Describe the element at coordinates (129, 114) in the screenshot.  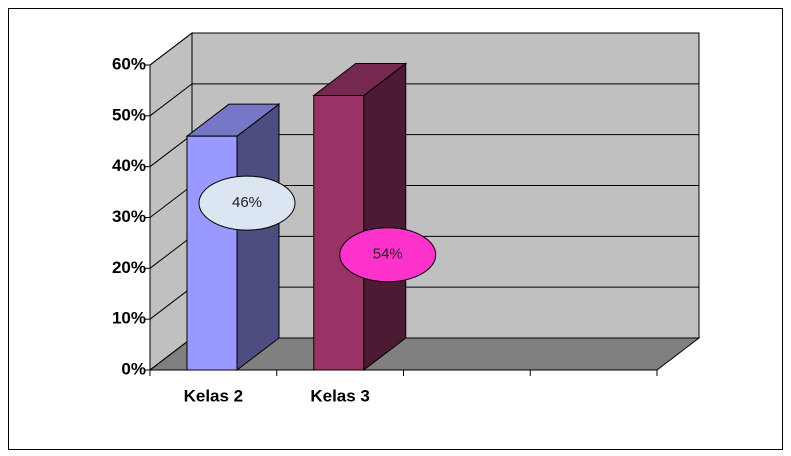
I see `y-tick-label: 50%` at that location.